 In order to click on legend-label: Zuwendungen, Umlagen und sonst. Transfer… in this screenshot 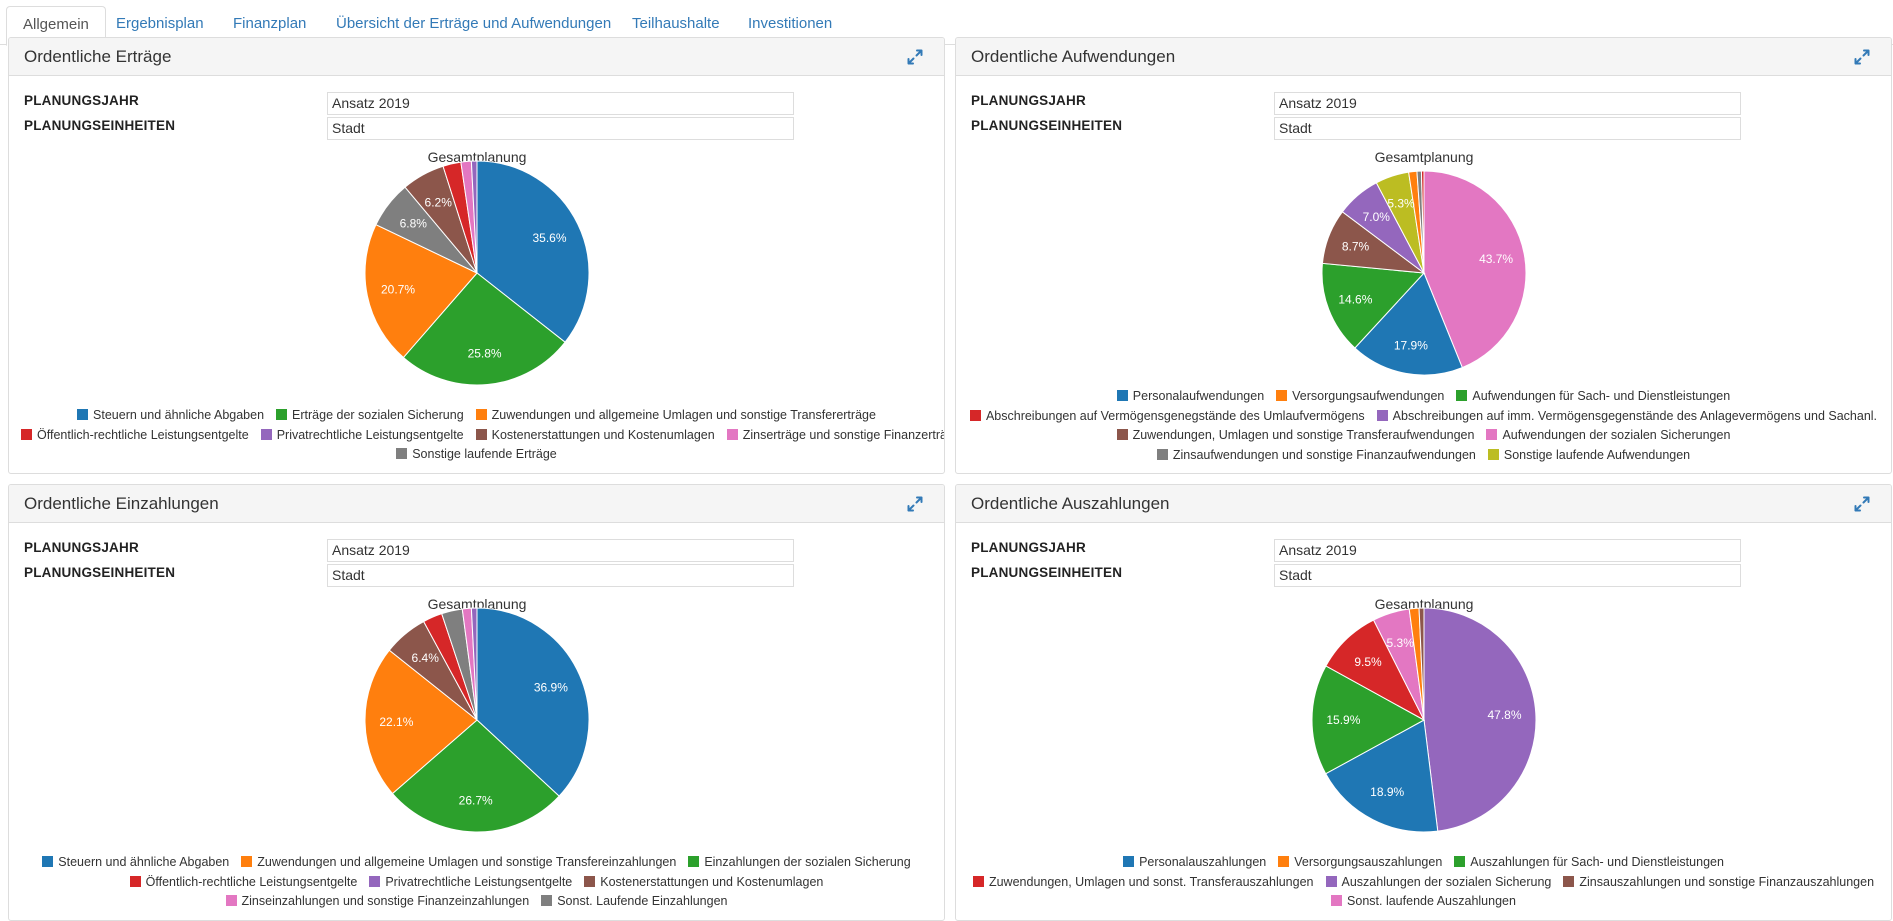, I will do `click(1151, 881)`.